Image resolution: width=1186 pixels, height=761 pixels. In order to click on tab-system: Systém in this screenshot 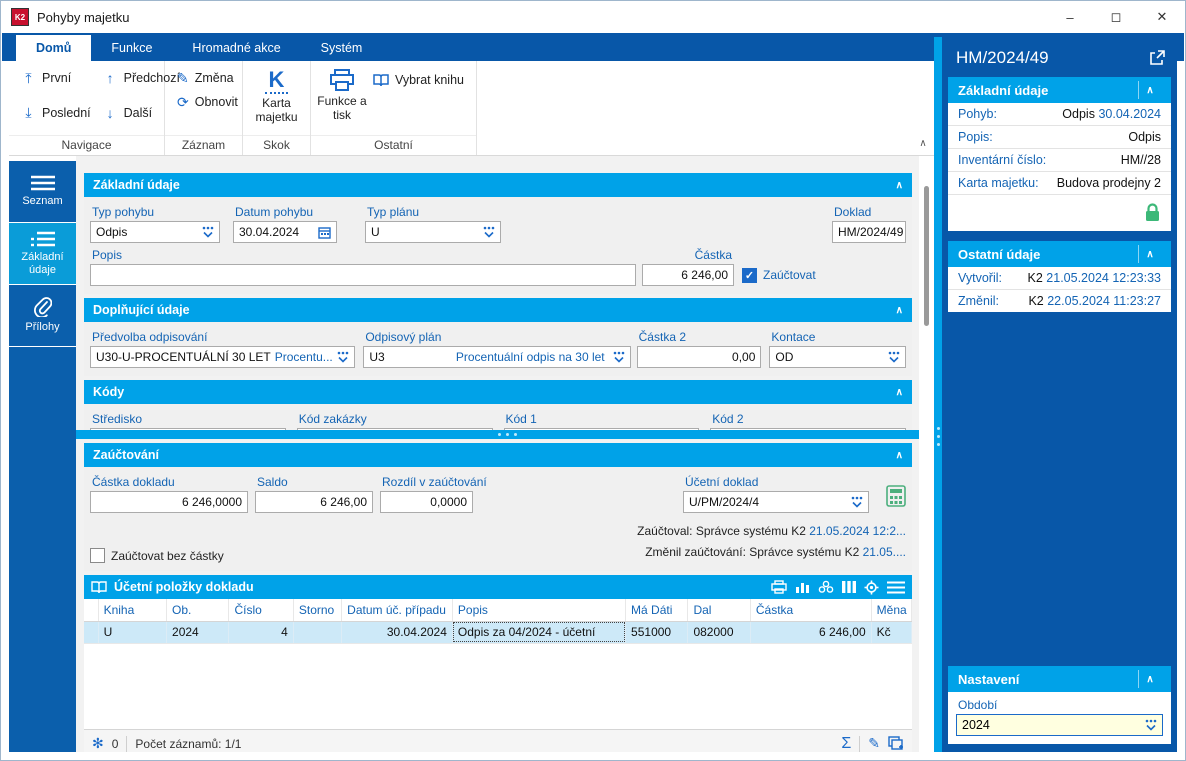, I will do `click(341, 48)`.